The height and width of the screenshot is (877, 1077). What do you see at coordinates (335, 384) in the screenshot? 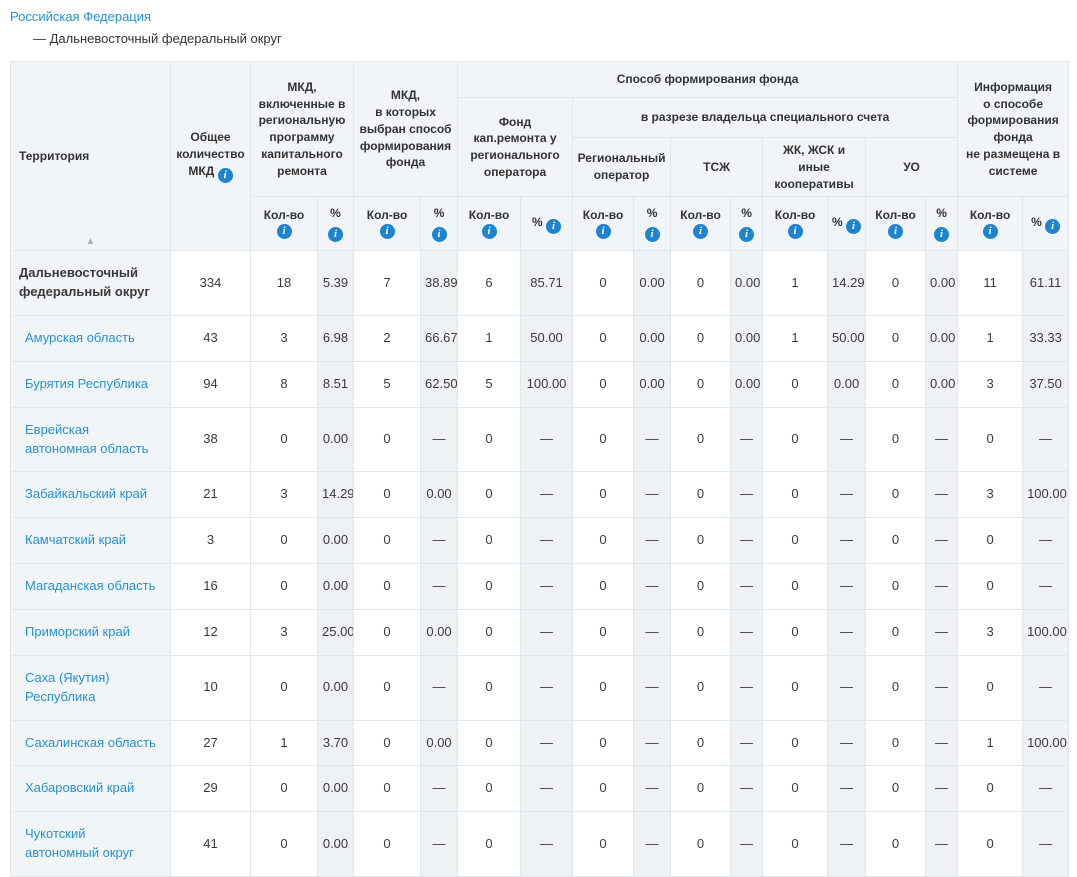
I see `value-cell: 8.51` at bounding box center [335, 384].